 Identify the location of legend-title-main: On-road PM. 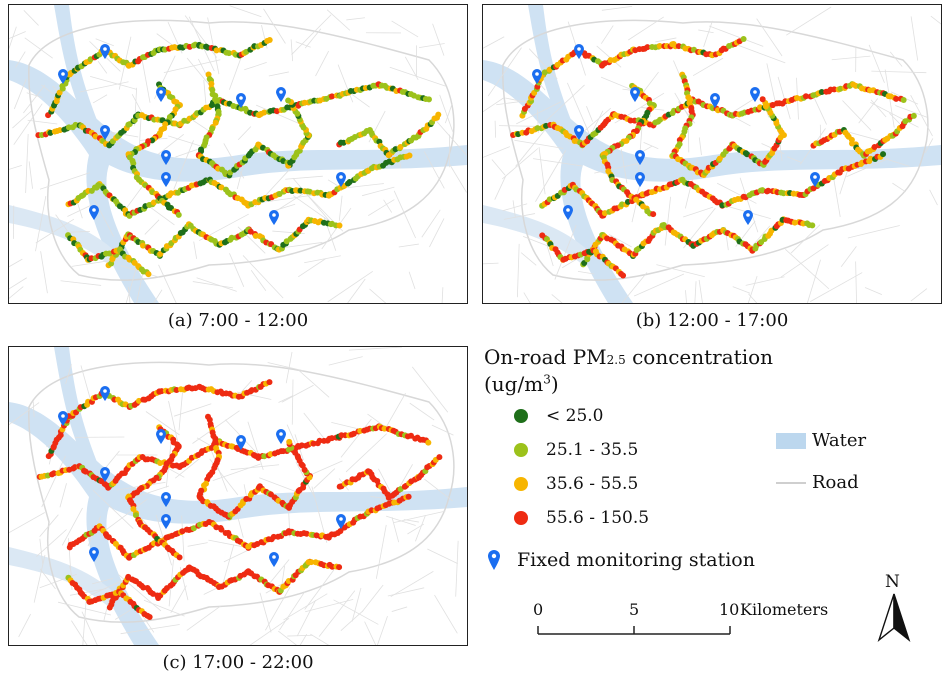
(545, 357).